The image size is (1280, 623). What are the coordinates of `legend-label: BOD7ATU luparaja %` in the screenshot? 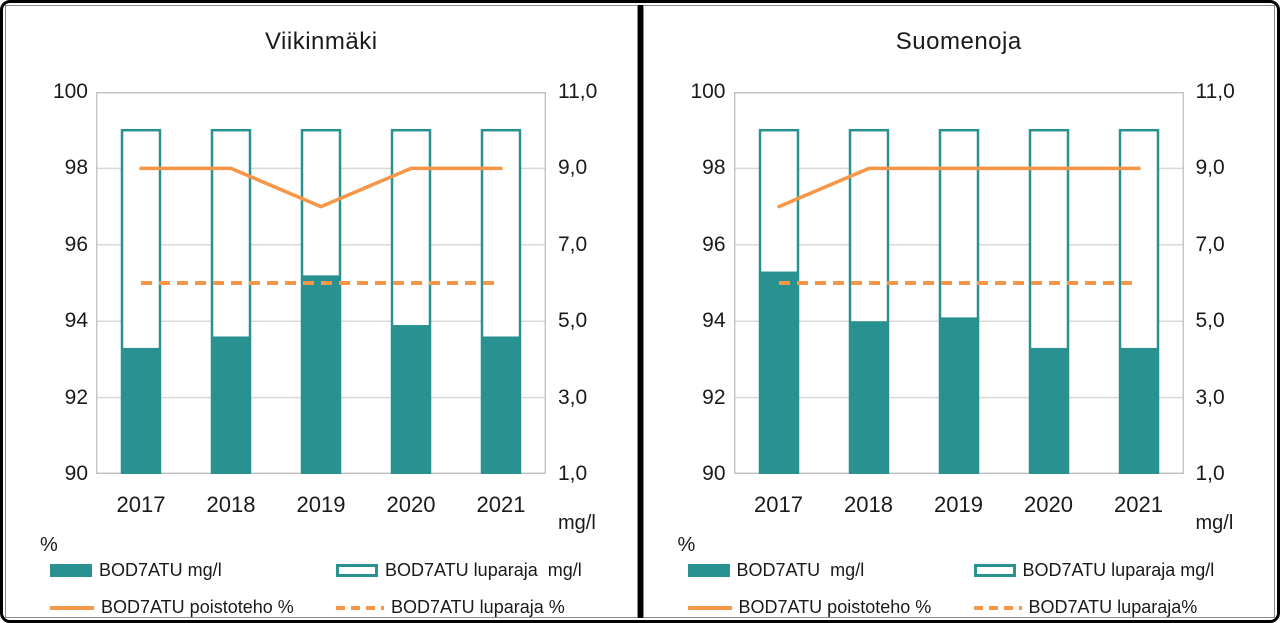 It's located at (478, 607).